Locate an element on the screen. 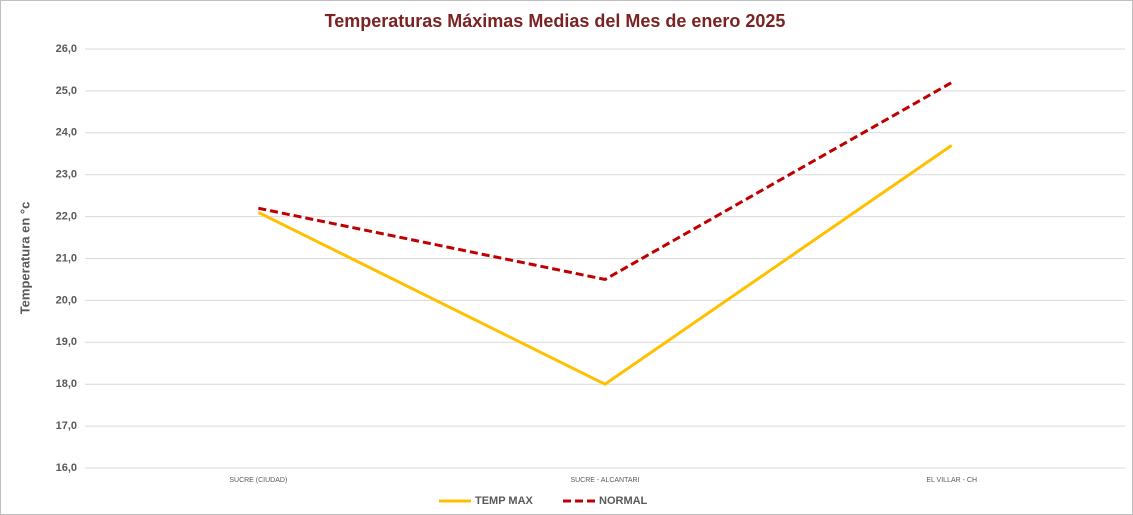 This screenshot has height=515, width=1133. y-tick-label: 18,0 is located at coordinates (66, 384).